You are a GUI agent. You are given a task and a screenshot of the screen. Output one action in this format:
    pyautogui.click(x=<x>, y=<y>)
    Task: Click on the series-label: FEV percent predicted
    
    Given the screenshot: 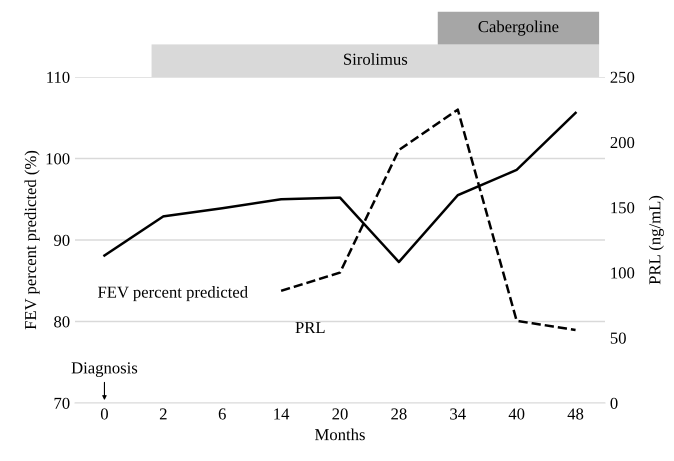 What is the action you would take?
    pyautogui.click(x=173, y=294)
    